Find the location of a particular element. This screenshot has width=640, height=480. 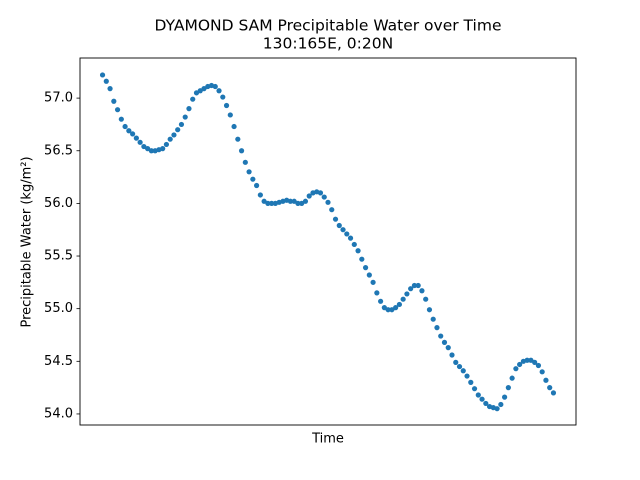

y-tick-label: 56.5 is located at coordinates (58, 150).